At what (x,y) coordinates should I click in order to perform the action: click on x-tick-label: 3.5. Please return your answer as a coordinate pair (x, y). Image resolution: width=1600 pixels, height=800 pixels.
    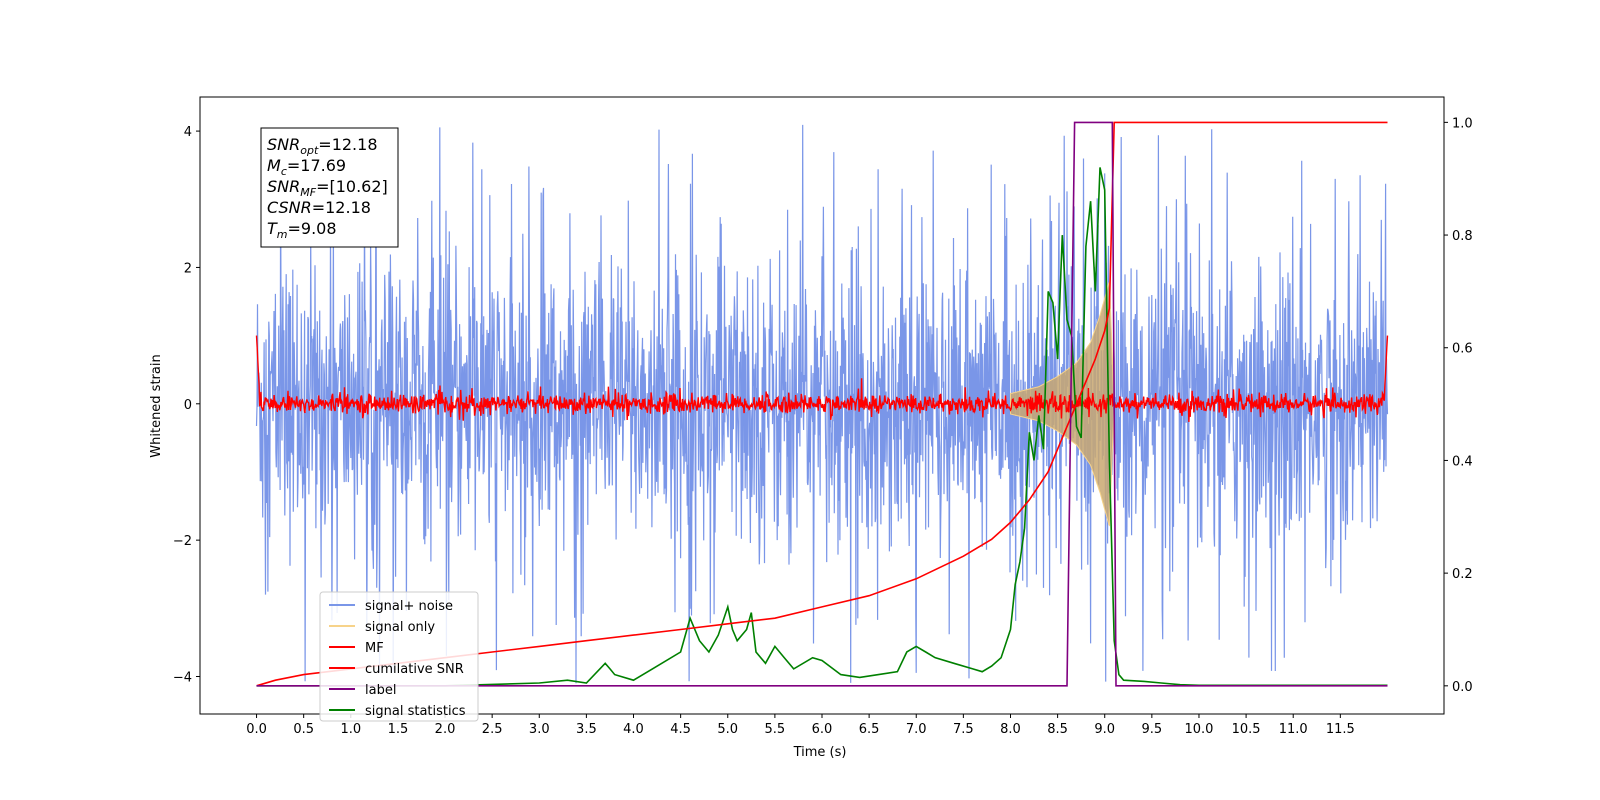
    Looking at the image, I should click on (586, 729).